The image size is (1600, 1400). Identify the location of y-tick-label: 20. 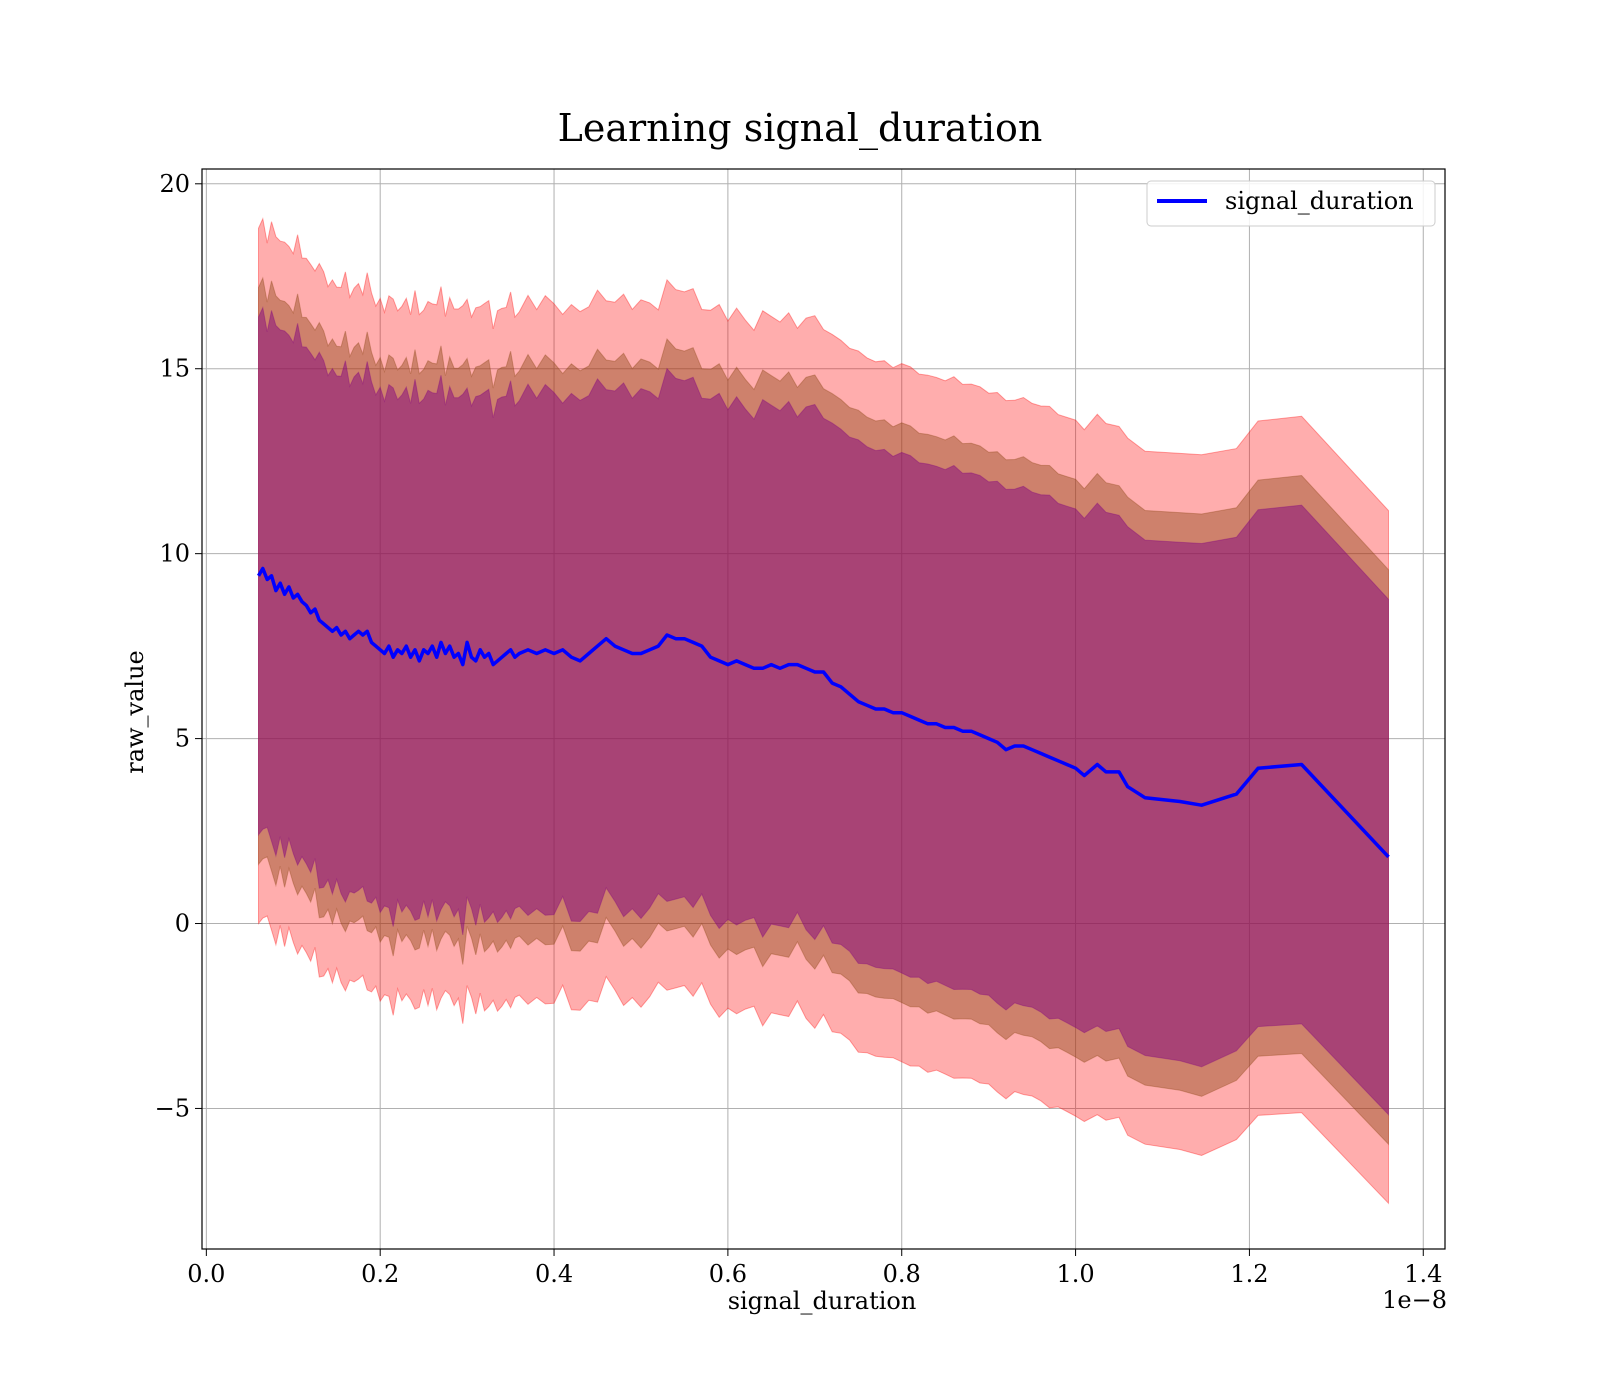
(174, 184).